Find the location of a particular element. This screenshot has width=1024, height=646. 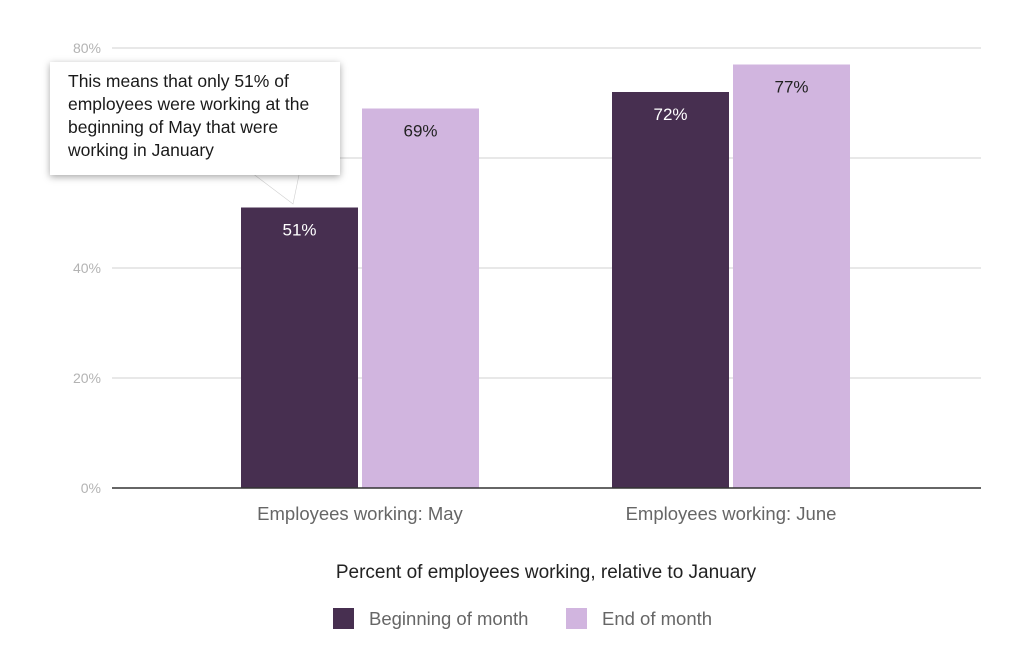

y-tick-label: 40% is located at coordinates (87, 268).